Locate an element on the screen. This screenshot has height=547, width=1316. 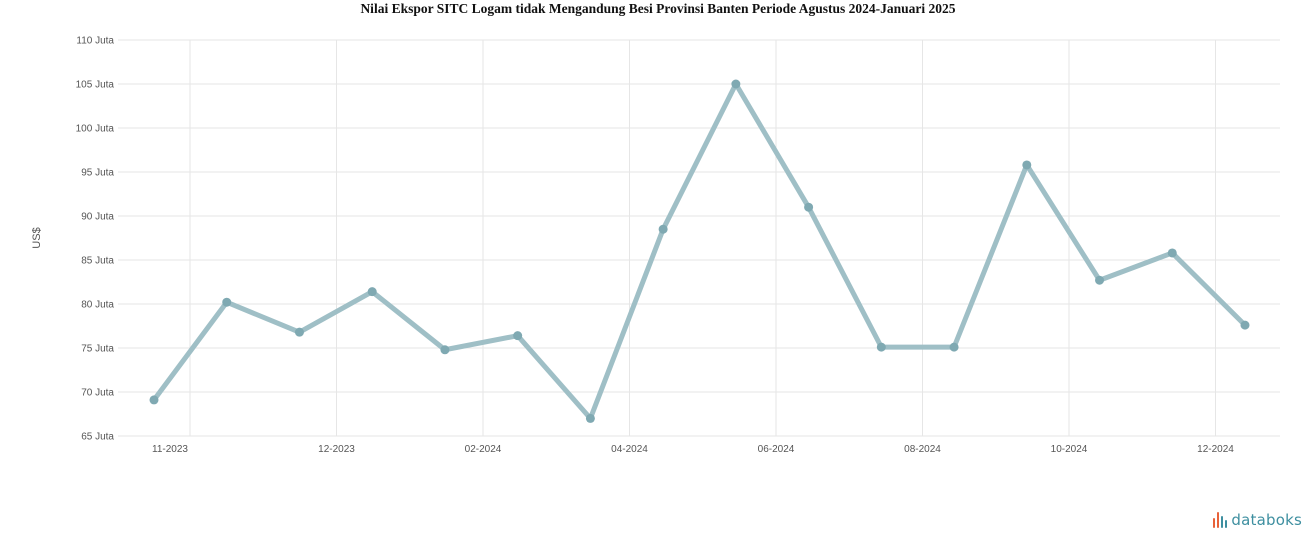
y-tick-label: 90 Juta is located at coordinates (97, 217).